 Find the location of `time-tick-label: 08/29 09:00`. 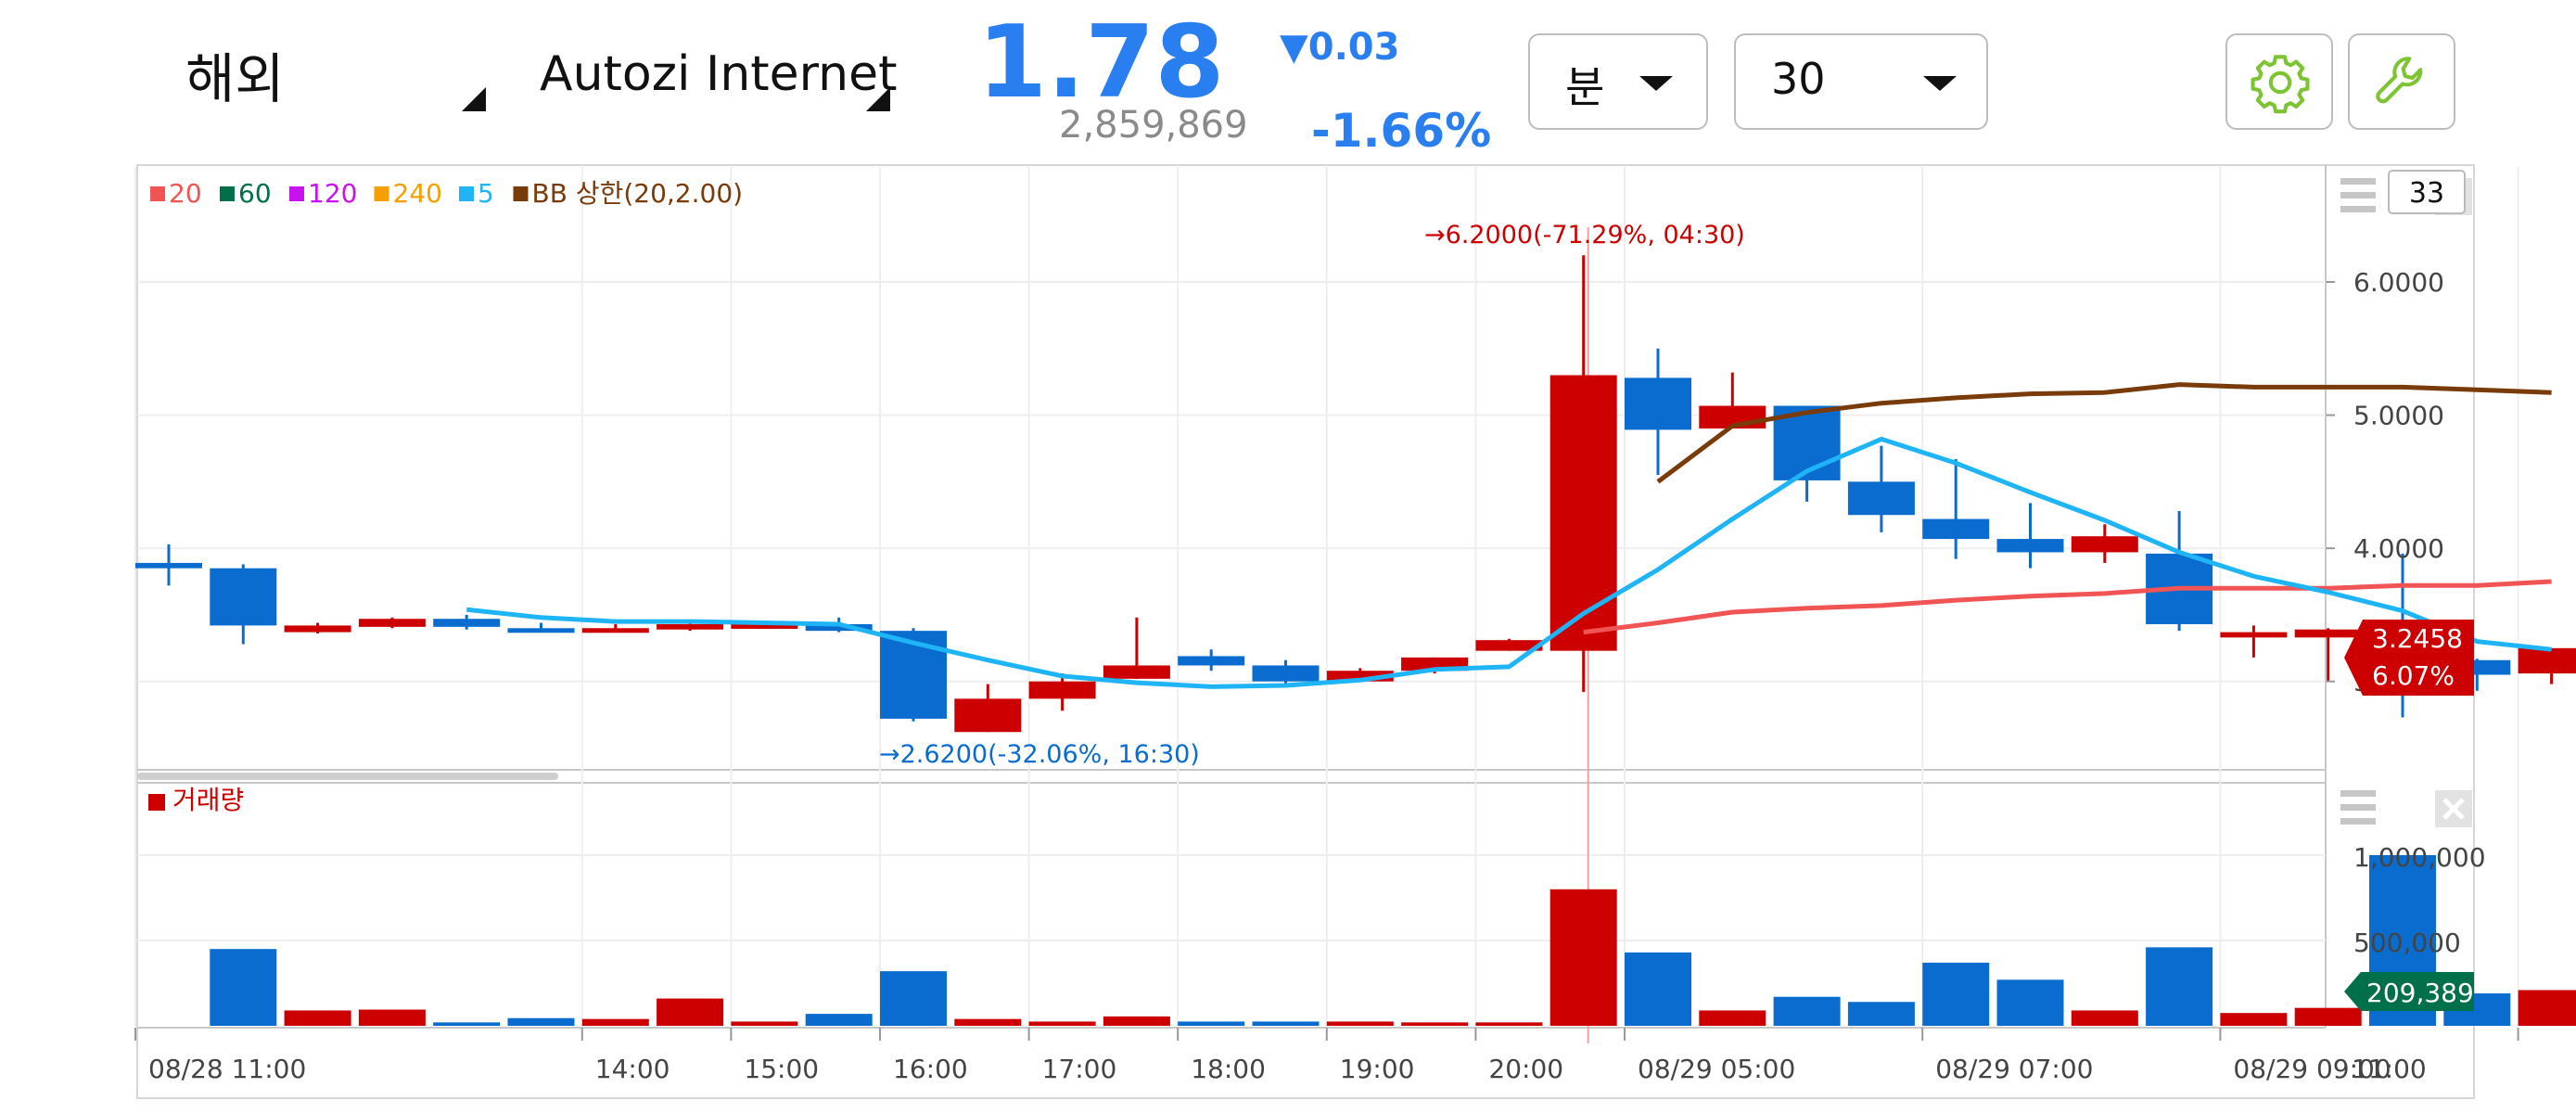

time-tick-label: 08/29 09:00 is located at coordinates (2312, 1069).